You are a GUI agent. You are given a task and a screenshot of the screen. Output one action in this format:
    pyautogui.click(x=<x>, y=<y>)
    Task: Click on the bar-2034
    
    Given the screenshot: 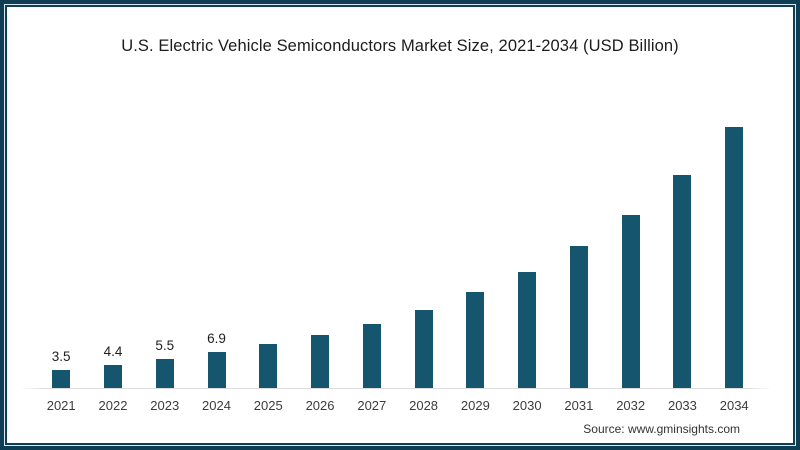 What is the action you would take?
    pyautogui.click(x=734, y=257)
    